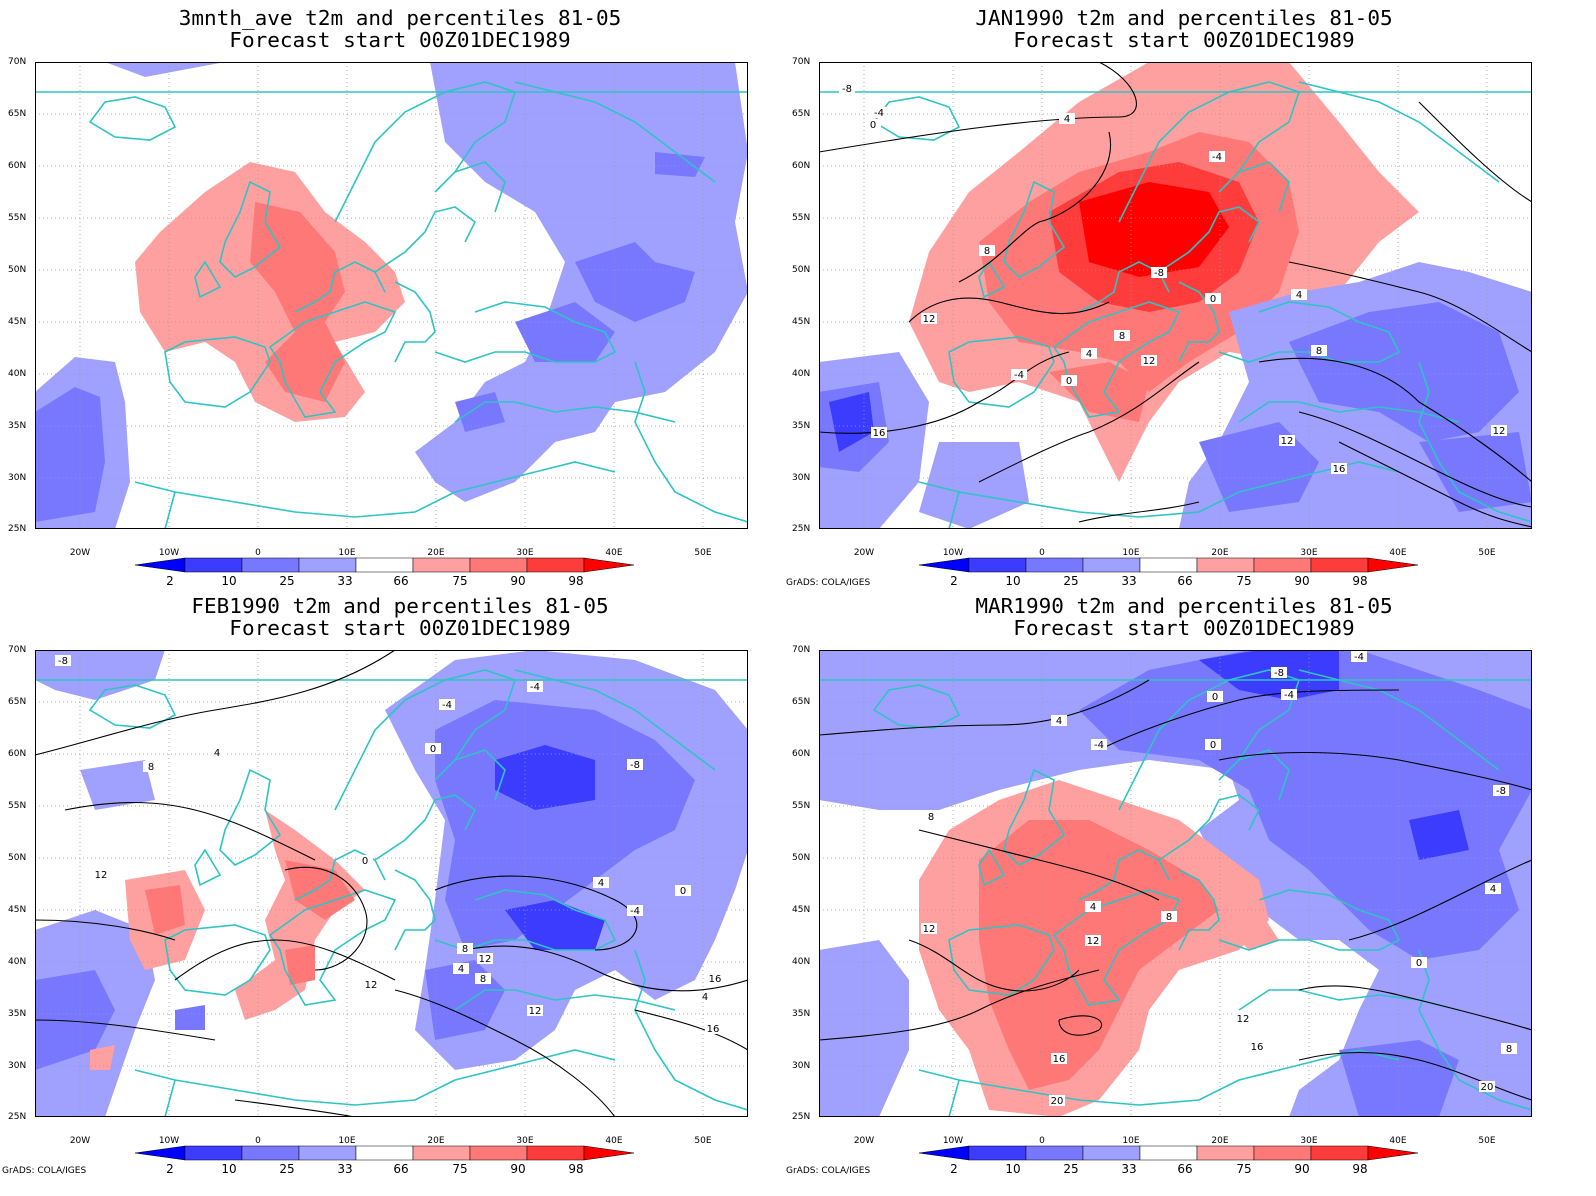  Describe the element at coordinates (944, 565) in the screenshot. I see `colorbar-arrow-low` at that location.